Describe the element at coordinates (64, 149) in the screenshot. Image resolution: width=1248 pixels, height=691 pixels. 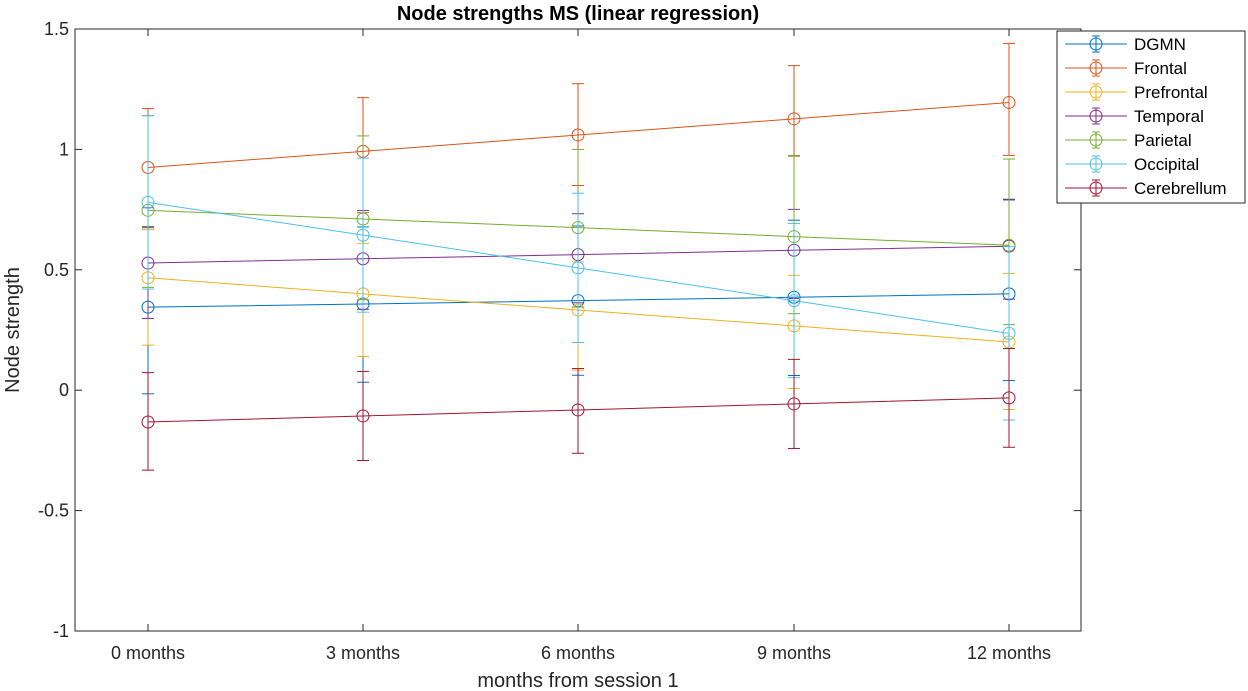
I see `y-tick-label: 1` at that location.